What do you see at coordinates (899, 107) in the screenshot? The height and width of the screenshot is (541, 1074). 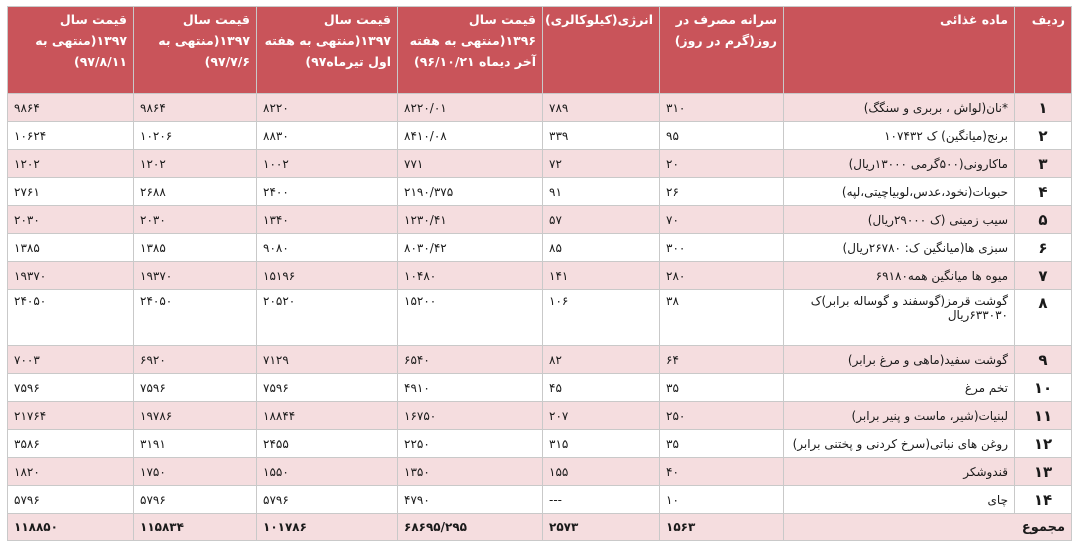 I see `food-item-name: *نان(لواش ، بربری و سنگگ)` at bounding box center [899, 107].